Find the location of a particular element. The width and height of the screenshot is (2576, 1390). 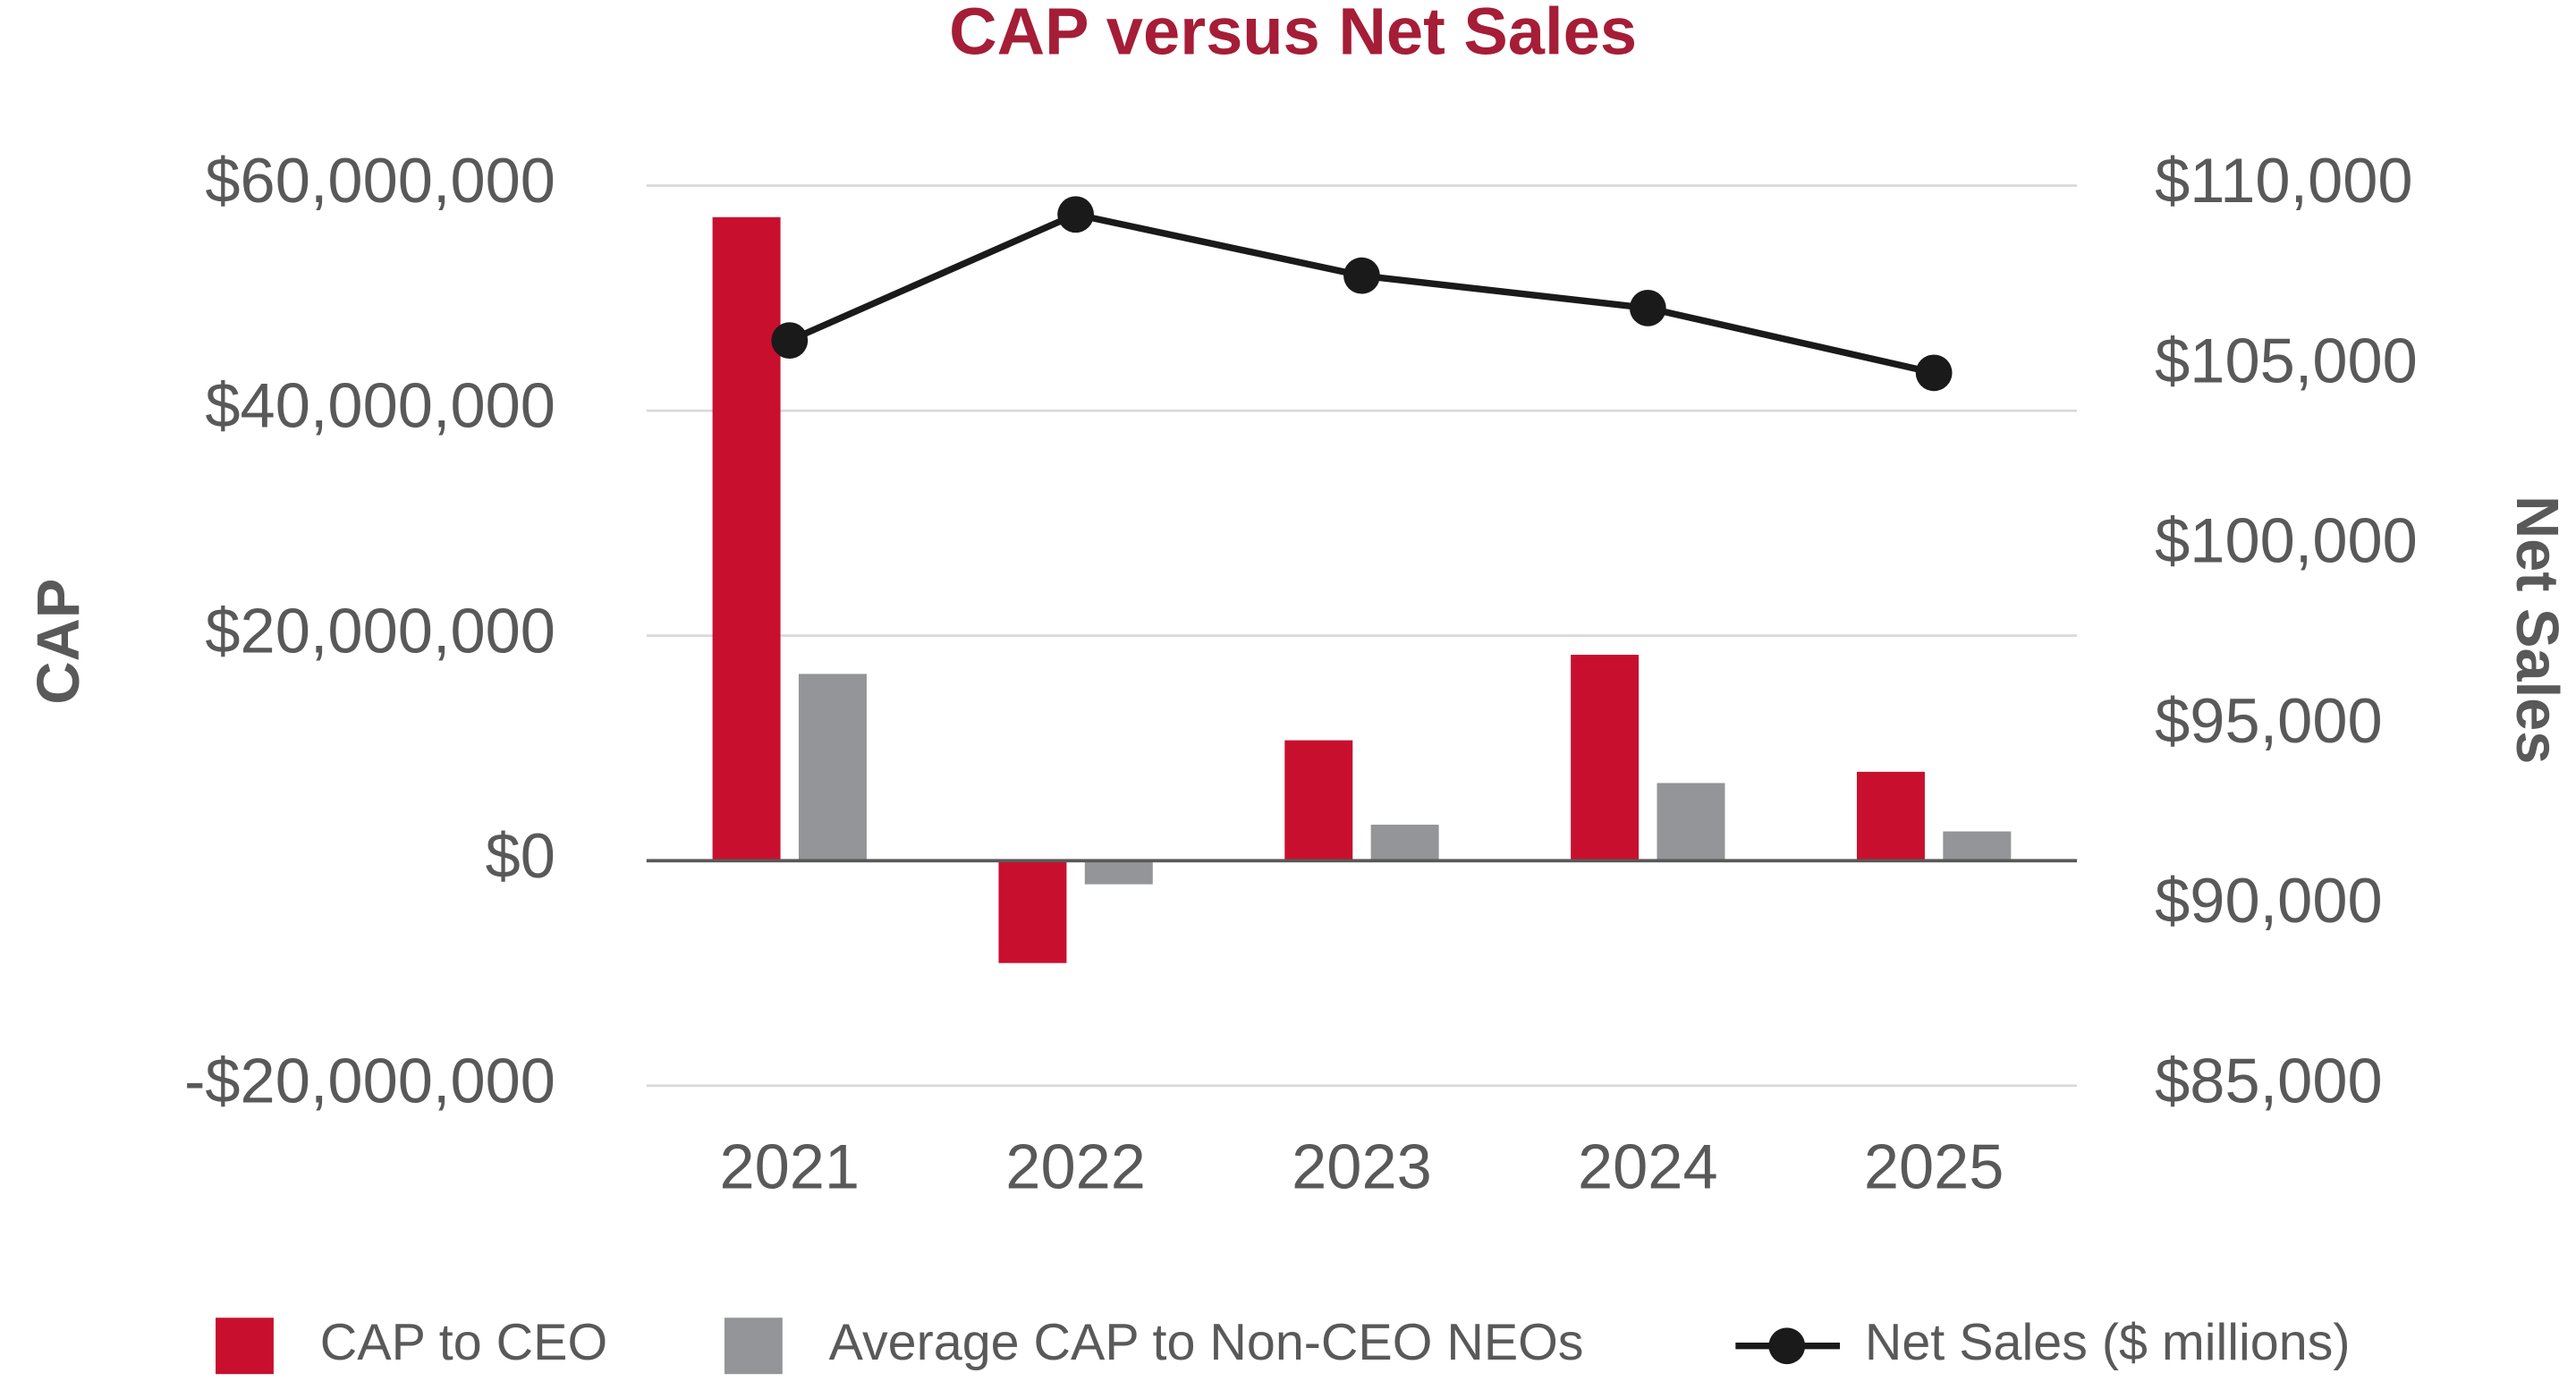

x-tick-label: 2025 is located at coordinates (1934, 1166).